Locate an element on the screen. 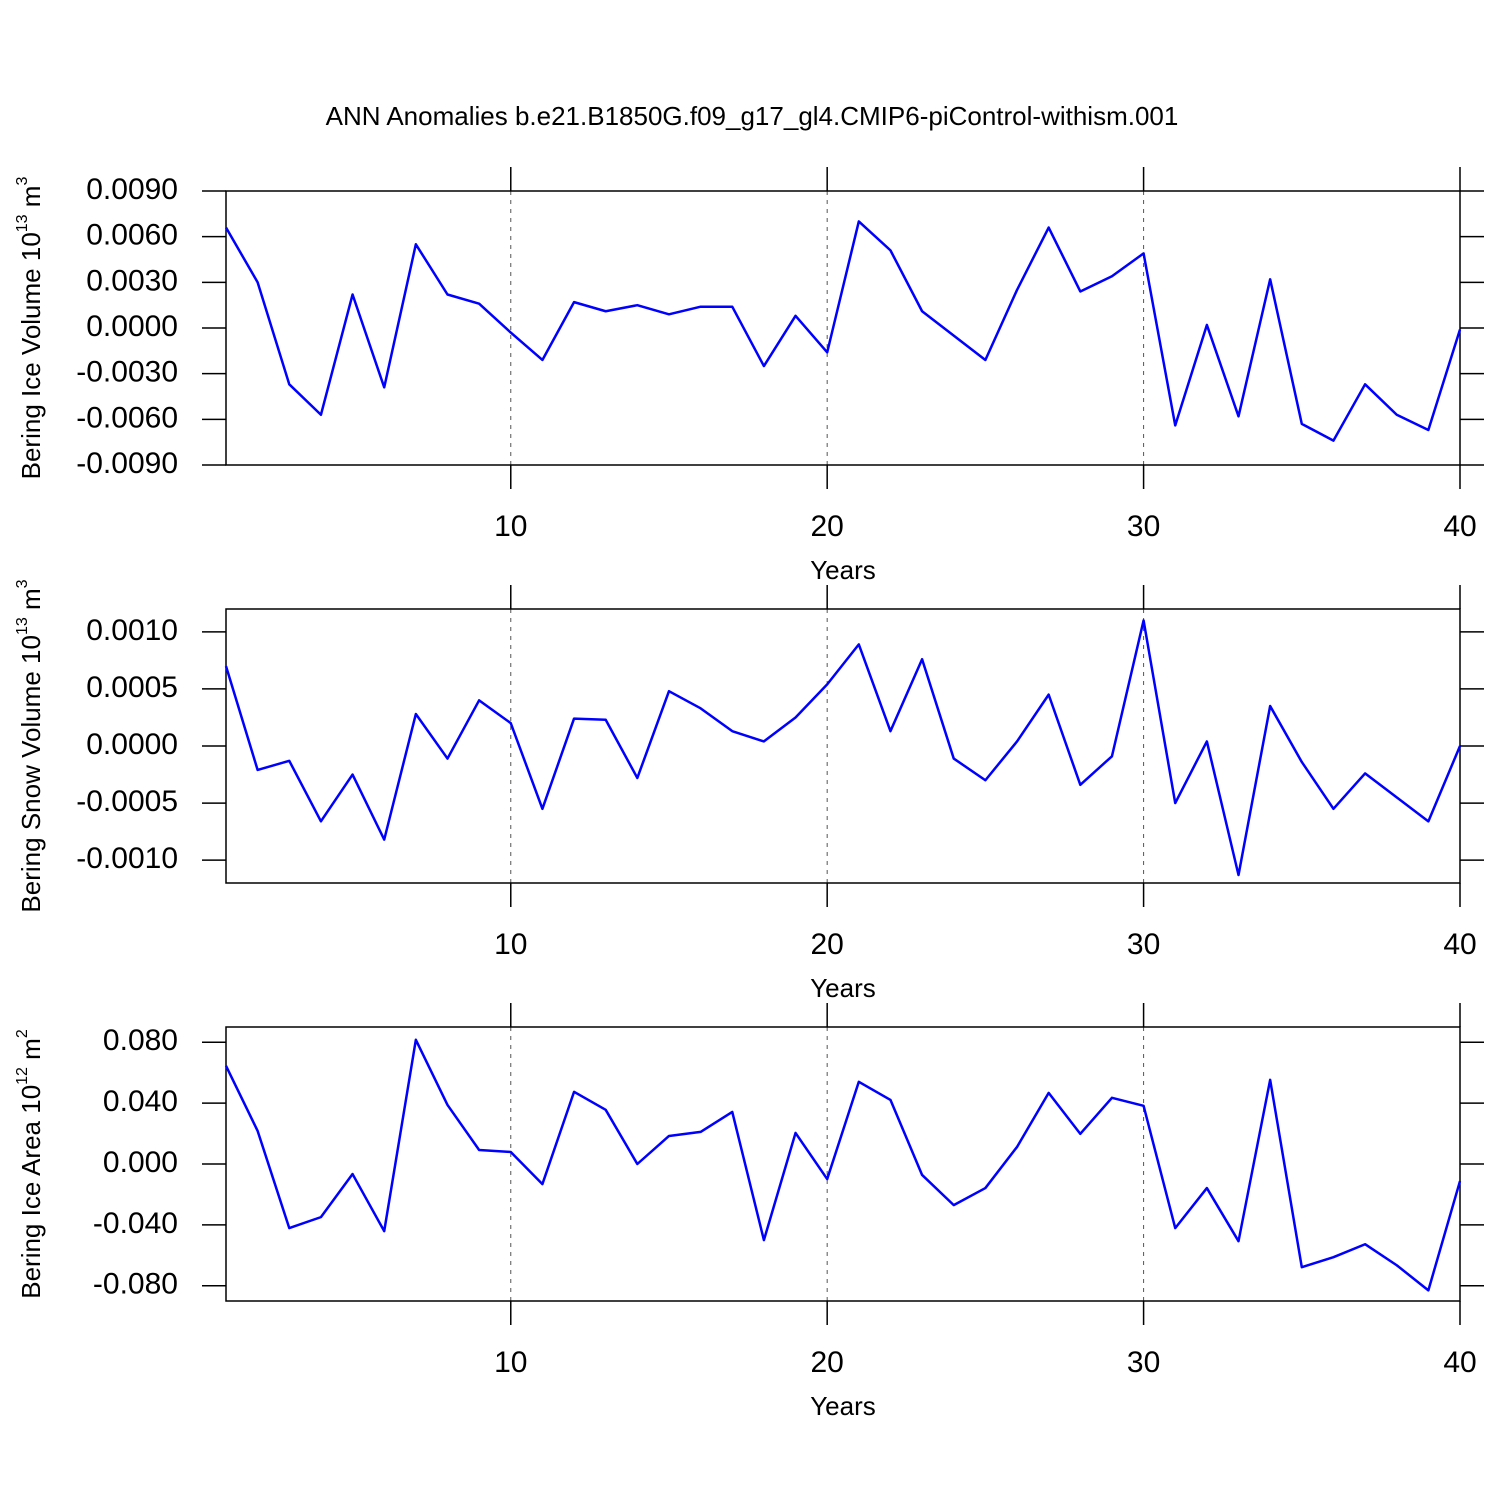 The width and height of the screenshot is (1500, 1500). y-tick-label: -0.0060 is located at coordinates (127, 417).